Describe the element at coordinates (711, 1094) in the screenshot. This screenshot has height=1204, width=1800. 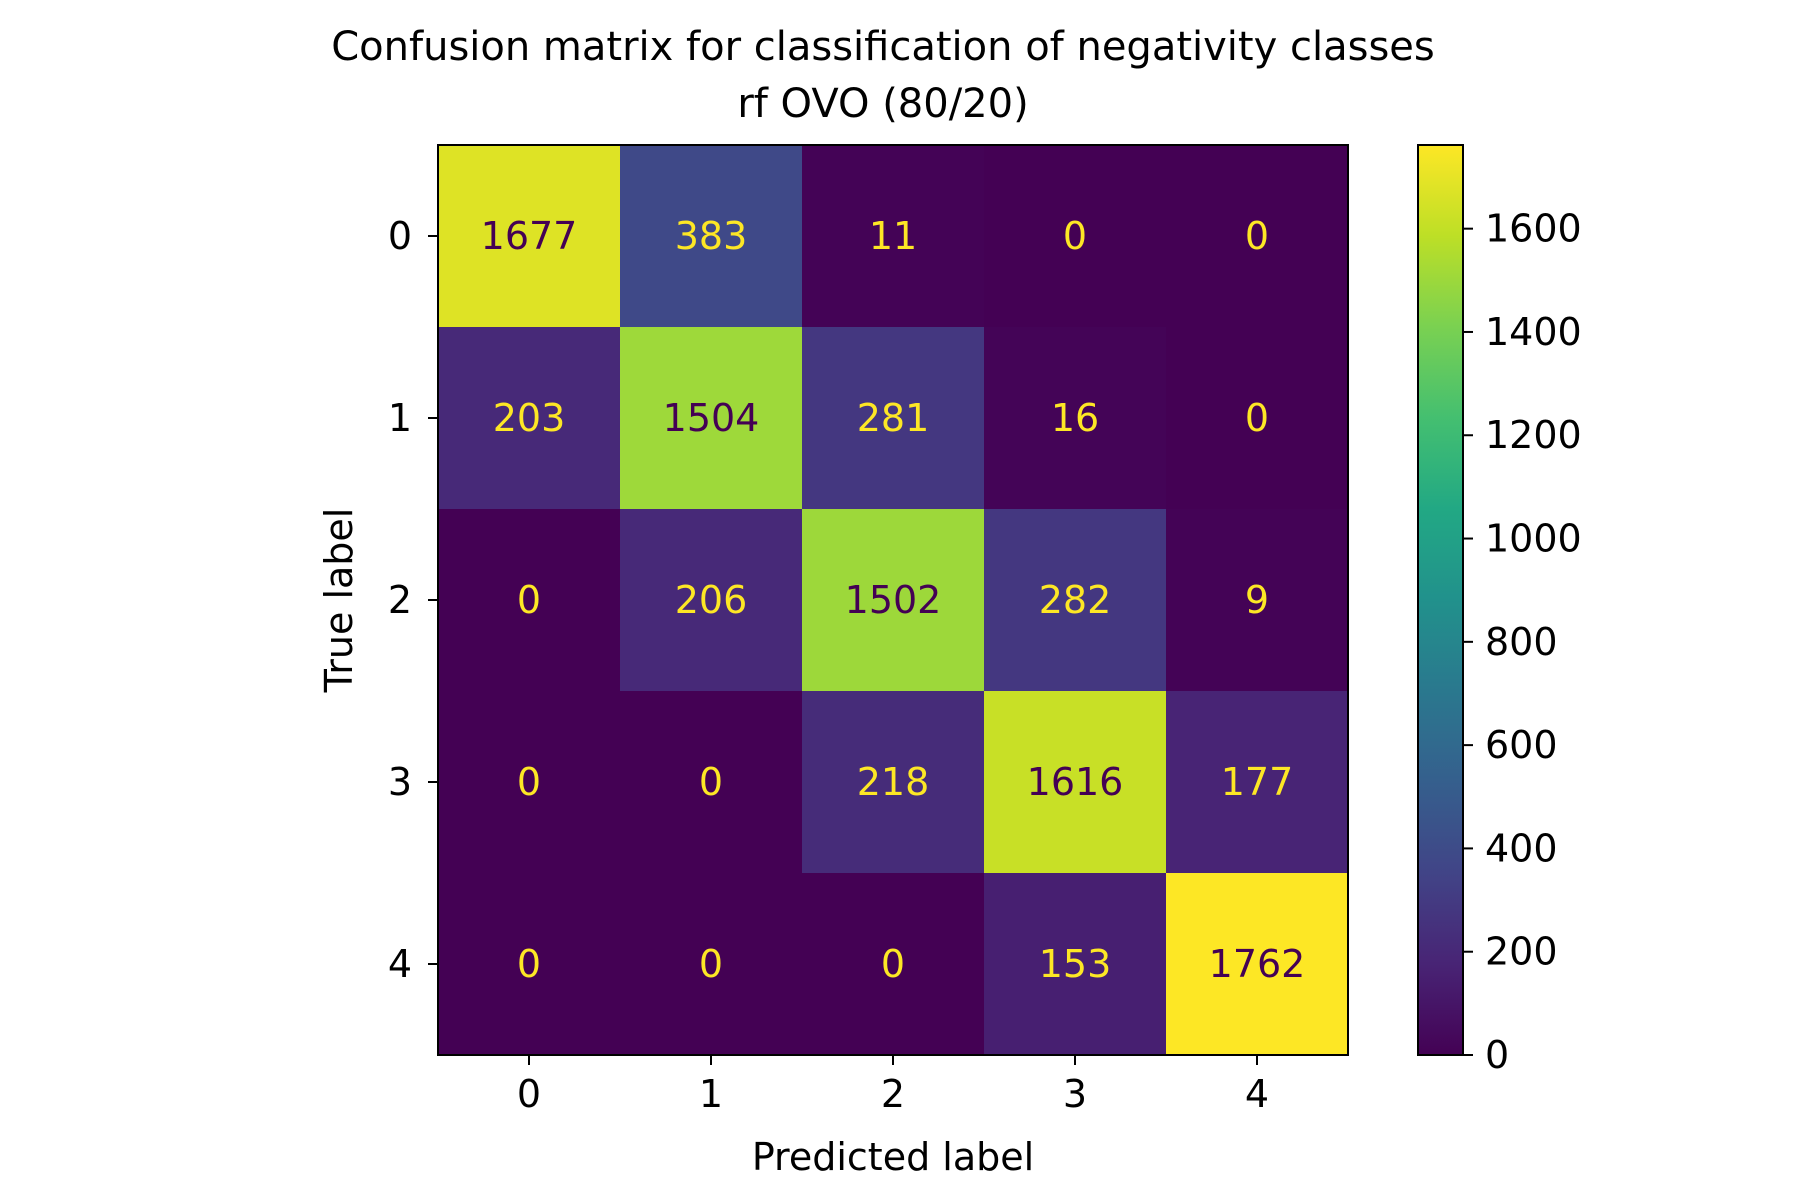
I see `x-tick-label: 1` at that location.